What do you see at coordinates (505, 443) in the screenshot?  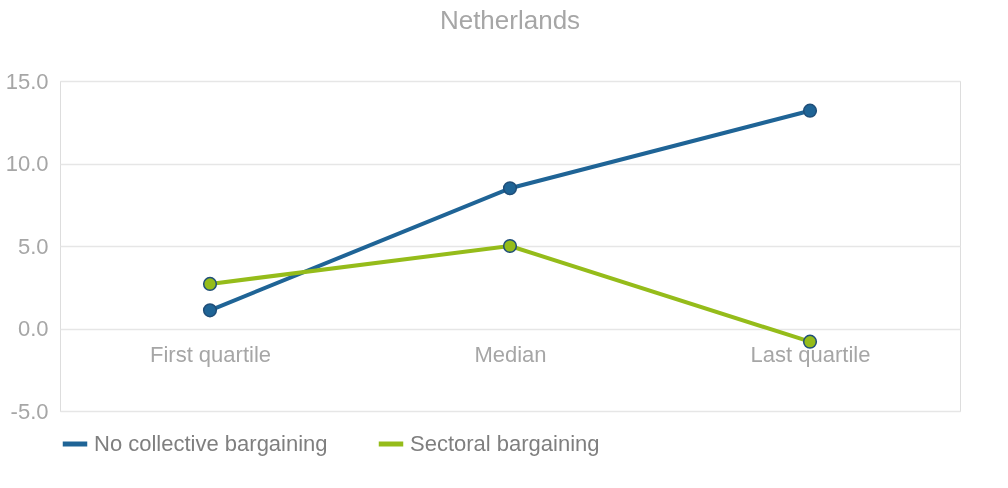 I see `legend-label: Sectoral bargaining` at bounding box center [505, 443].